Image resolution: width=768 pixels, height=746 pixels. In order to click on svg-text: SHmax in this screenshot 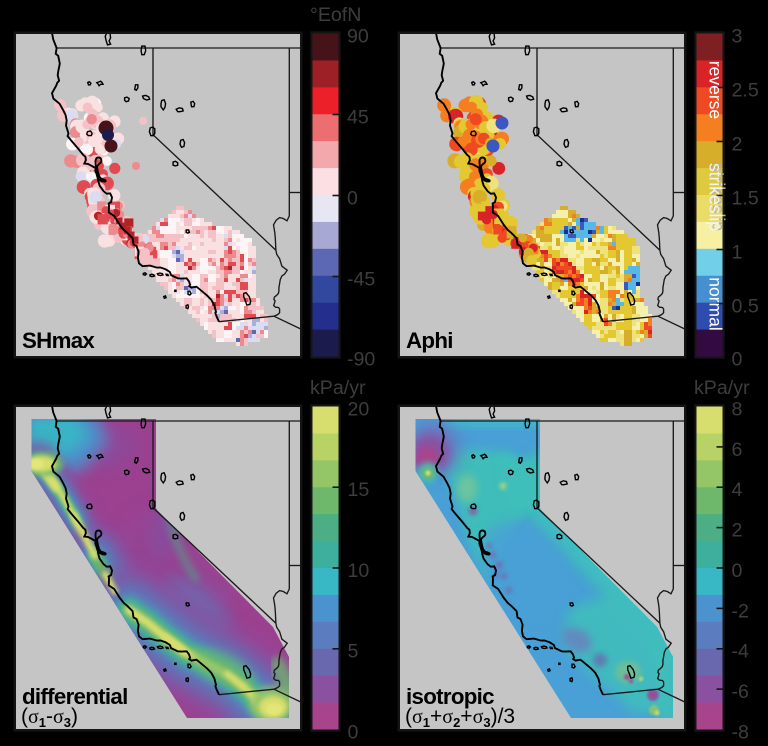, I will do `click(58, 340)`.